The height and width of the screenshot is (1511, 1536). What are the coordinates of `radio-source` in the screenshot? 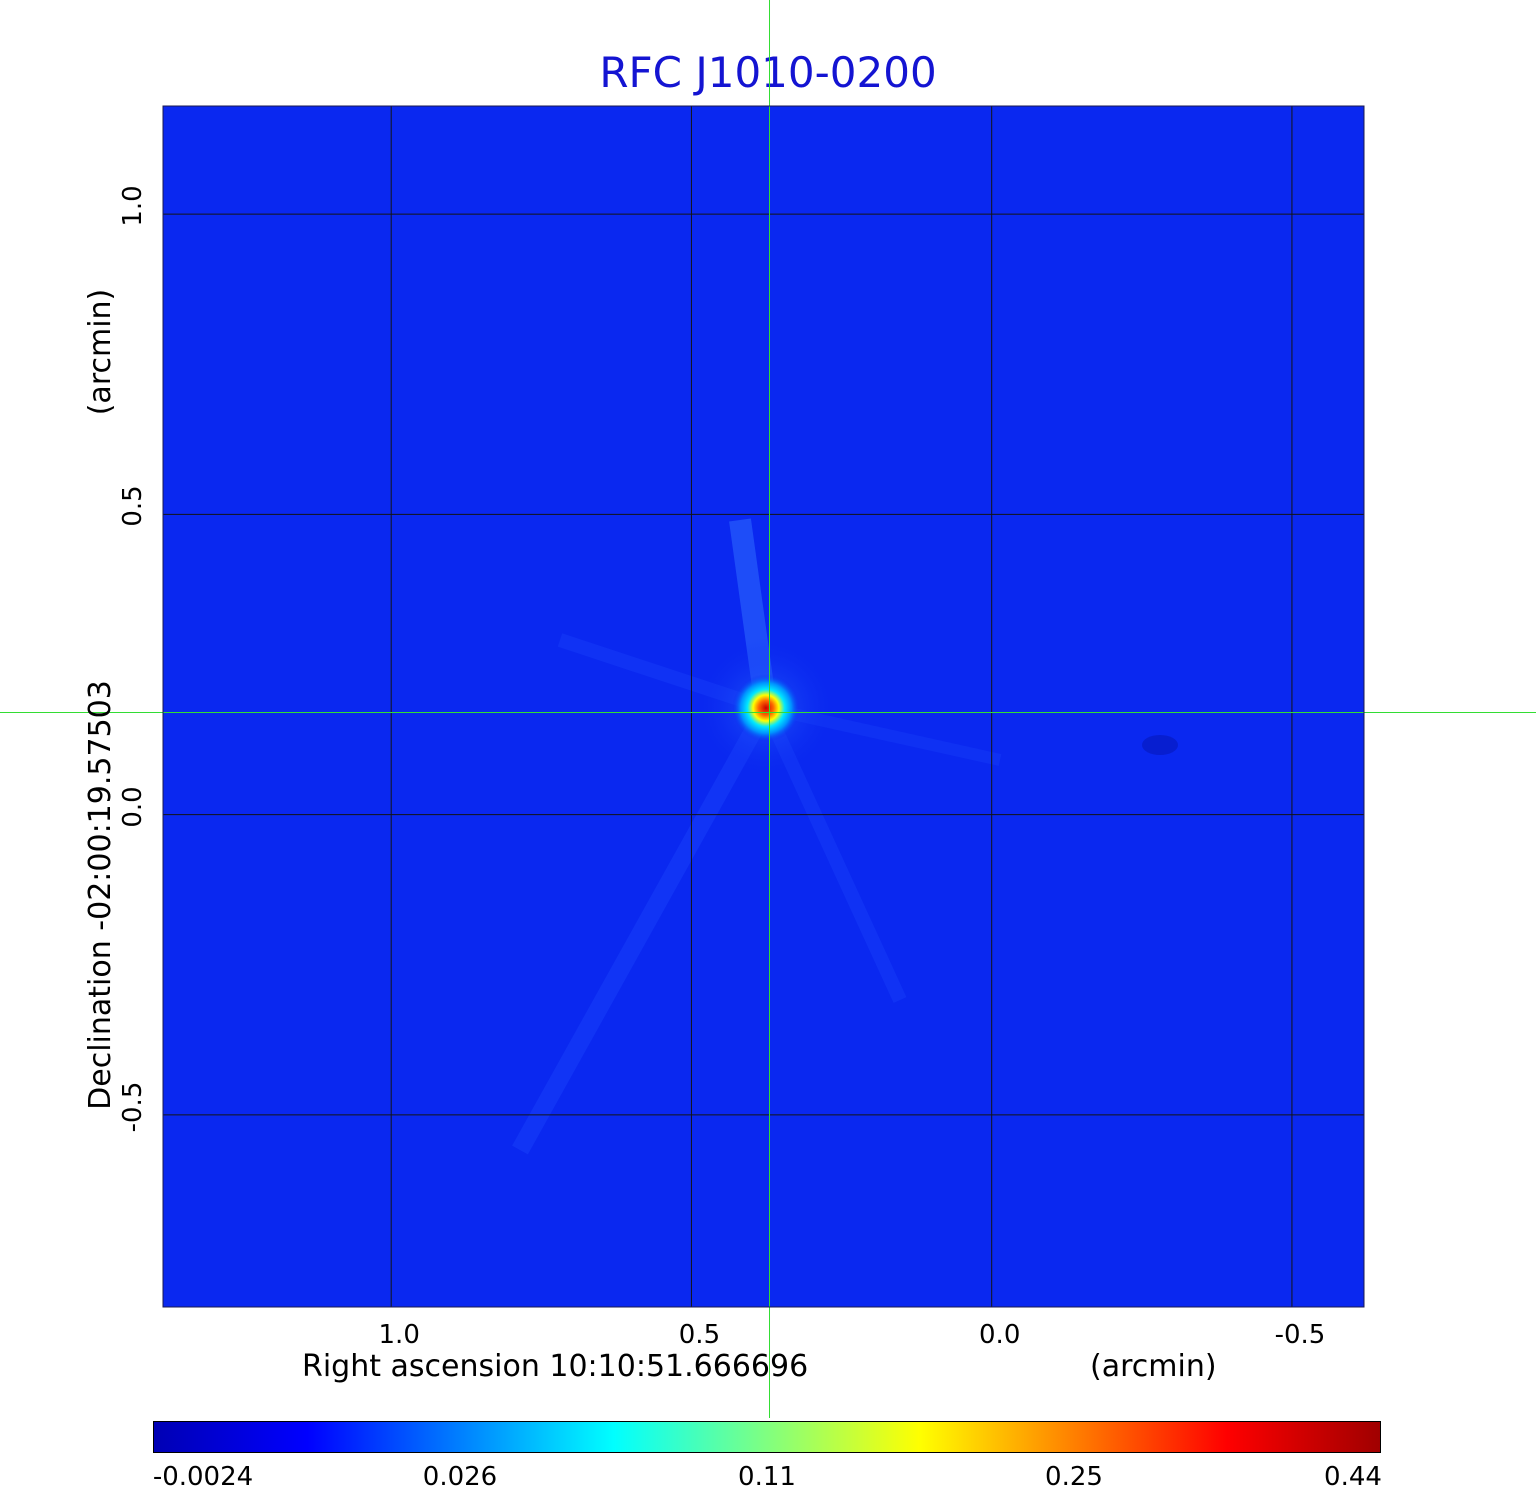 It's located at (766, 708).